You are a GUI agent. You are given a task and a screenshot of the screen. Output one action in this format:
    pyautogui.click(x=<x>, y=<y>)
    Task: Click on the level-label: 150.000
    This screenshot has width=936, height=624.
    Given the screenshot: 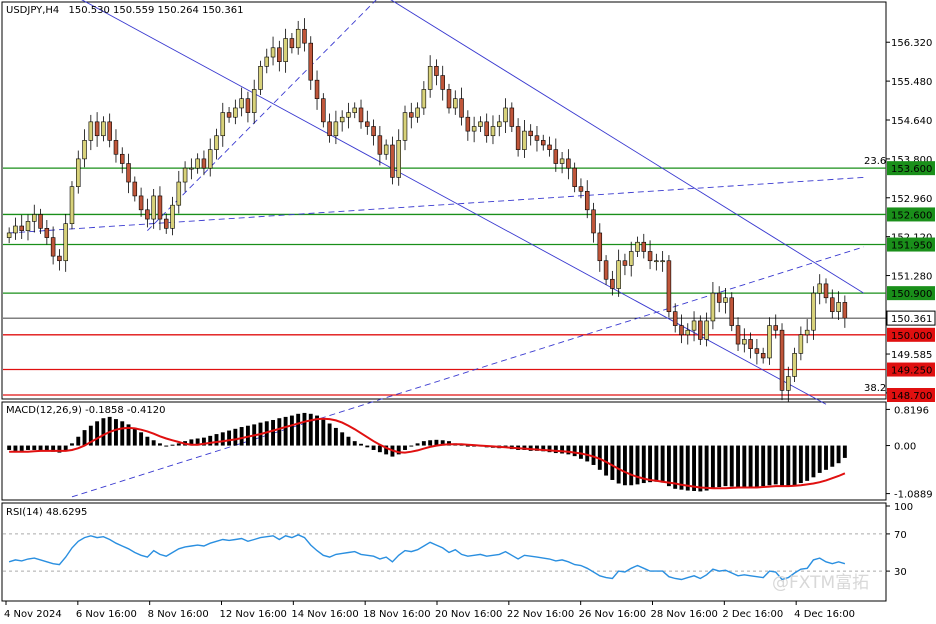 What is the action you would take?
    pyautogui.click(x=911, y=336)
    